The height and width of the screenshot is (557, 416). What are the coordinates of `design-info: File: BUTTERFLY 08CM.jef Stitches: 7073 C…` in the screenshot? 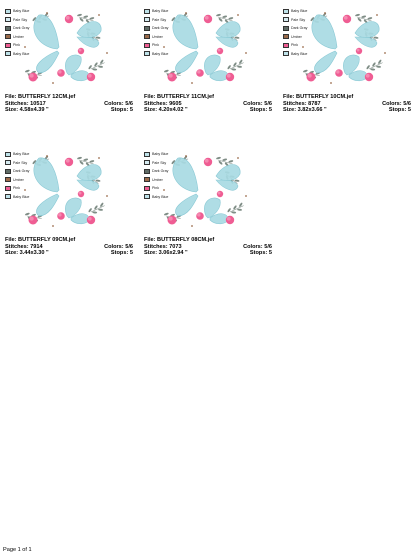 It's located at (208, 247).